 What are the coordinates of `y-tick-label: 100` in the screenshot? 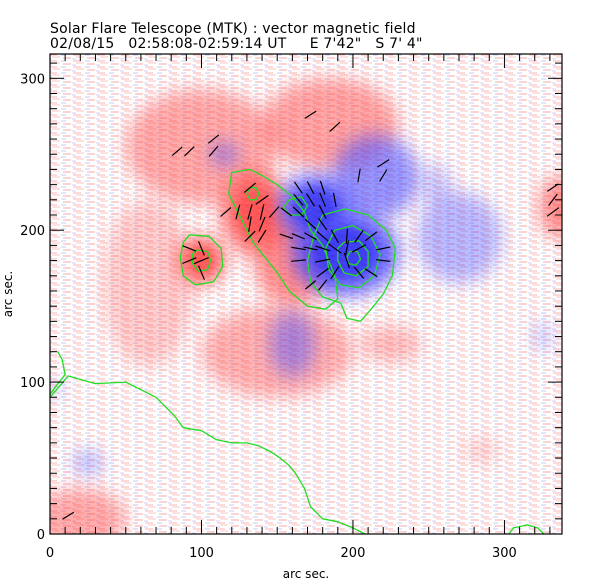 It's located at (32, 383).